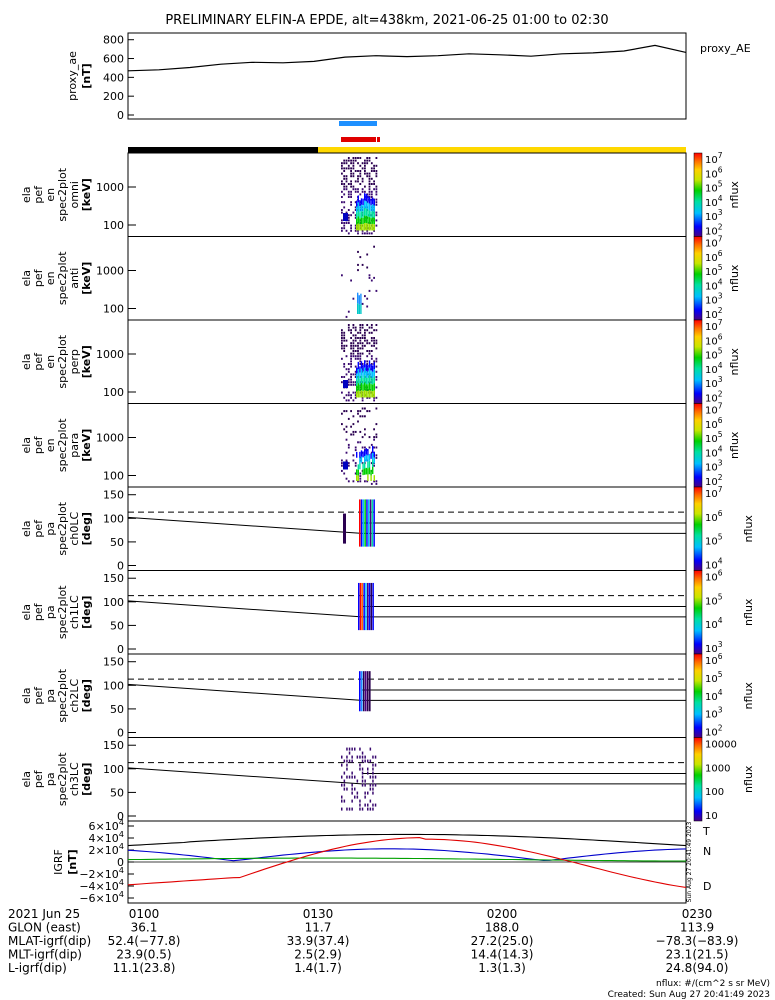  I want to click on colorbar-label: nflux, so click(748, 529).